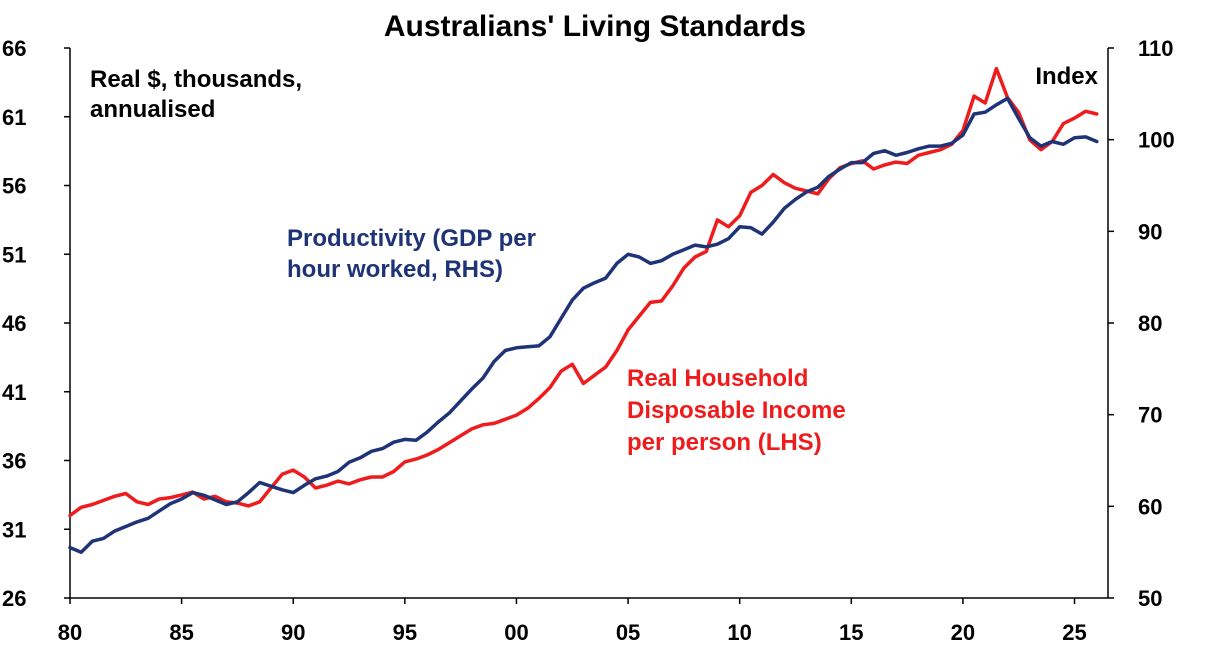 Image resolution: width=1210 pixels, height=658 pixels. I want to click on productivity-label-line-2: hour worked, RHS), so click(395, 269).